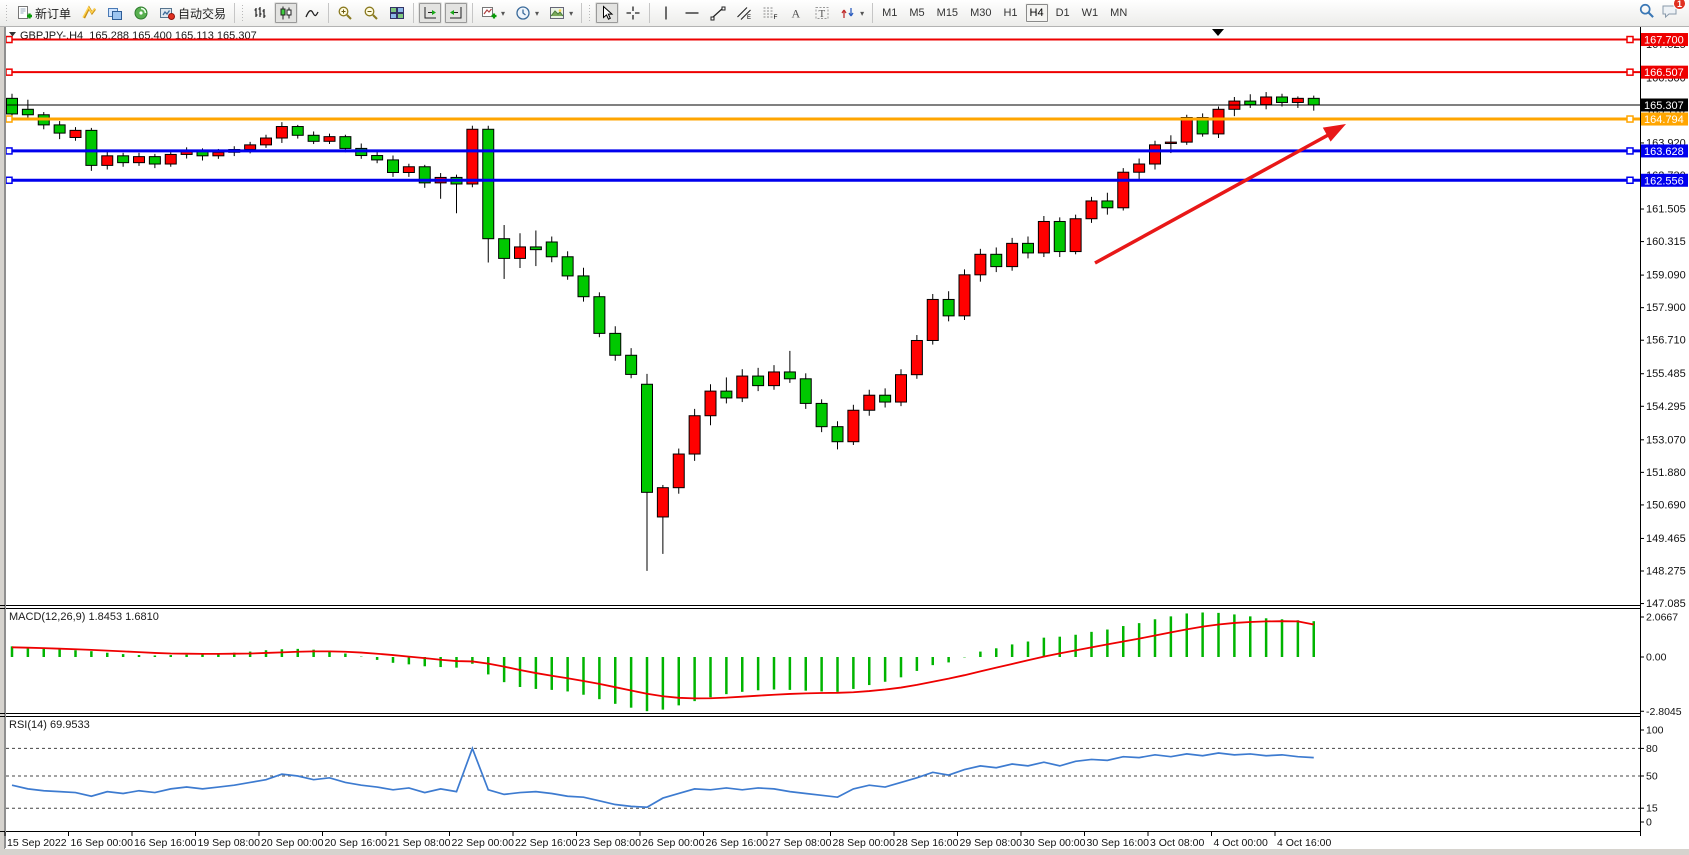 This screenshot has width=1689, height=855. I want to click on macd-indicator, so click(662, 662).